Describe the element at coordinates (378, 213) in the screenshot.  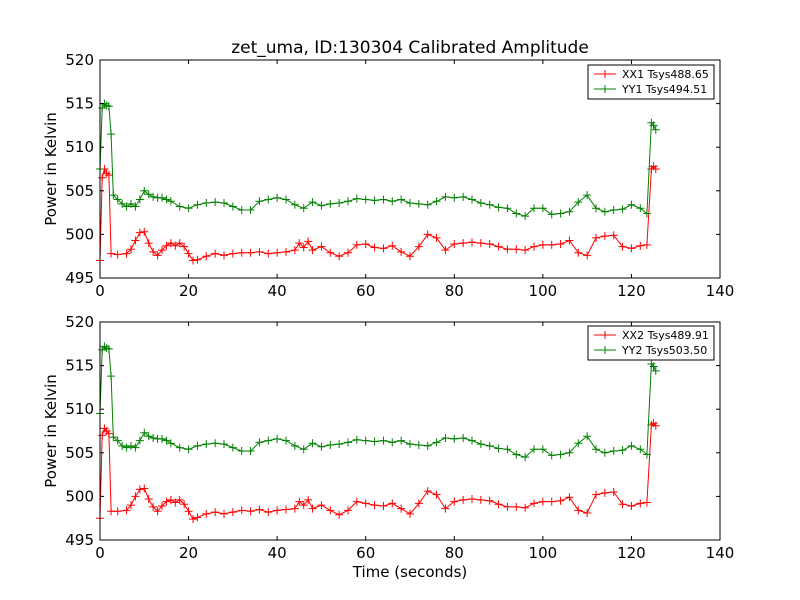
I see `series-xx-top` at that location.